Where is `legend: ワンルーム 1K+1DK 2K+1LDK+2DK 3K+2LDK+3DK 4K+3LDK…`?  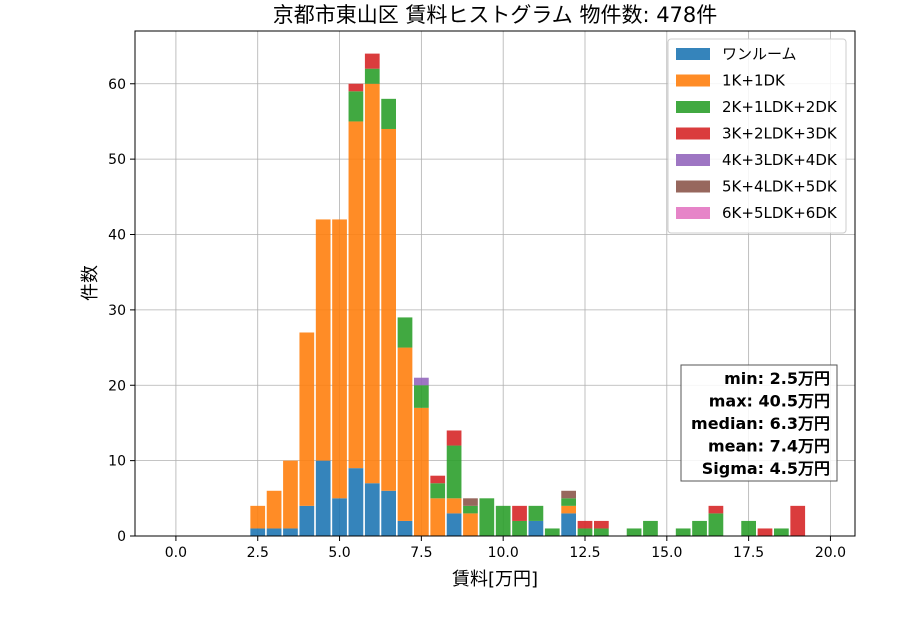 legend: ワンルーム 1K+1DK 2K+1LDK+2DK 3K+2LDK+3DK 4K+3LDK… is located at coordinates (757, 136).